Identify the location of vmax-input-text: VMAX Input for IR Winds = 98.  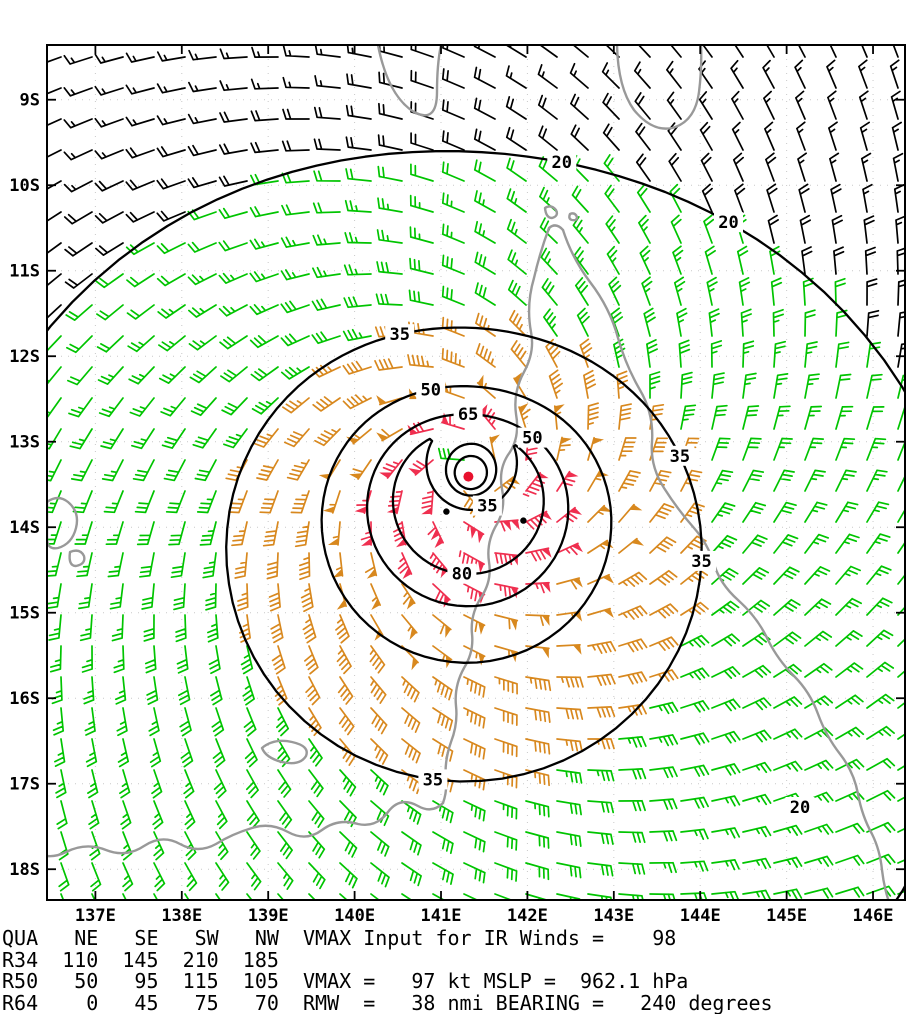
(490, 938).